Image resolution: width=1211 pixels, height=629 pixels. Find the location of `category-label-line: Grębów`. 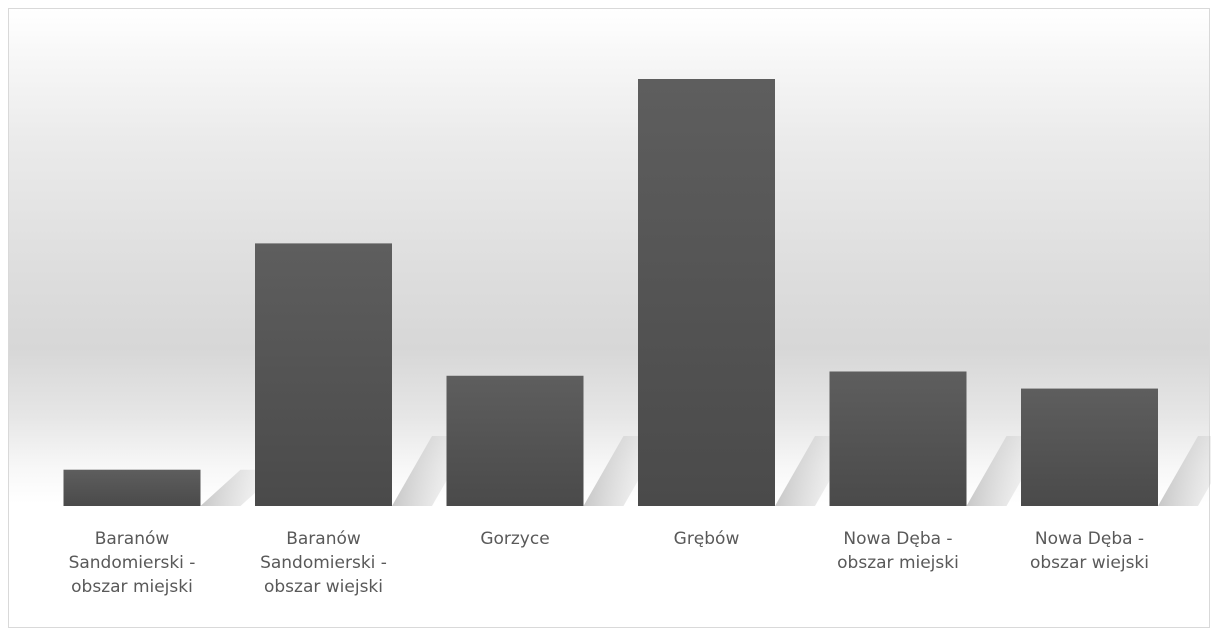

category-label-line: Grębów is located at coordinates (707, 539).